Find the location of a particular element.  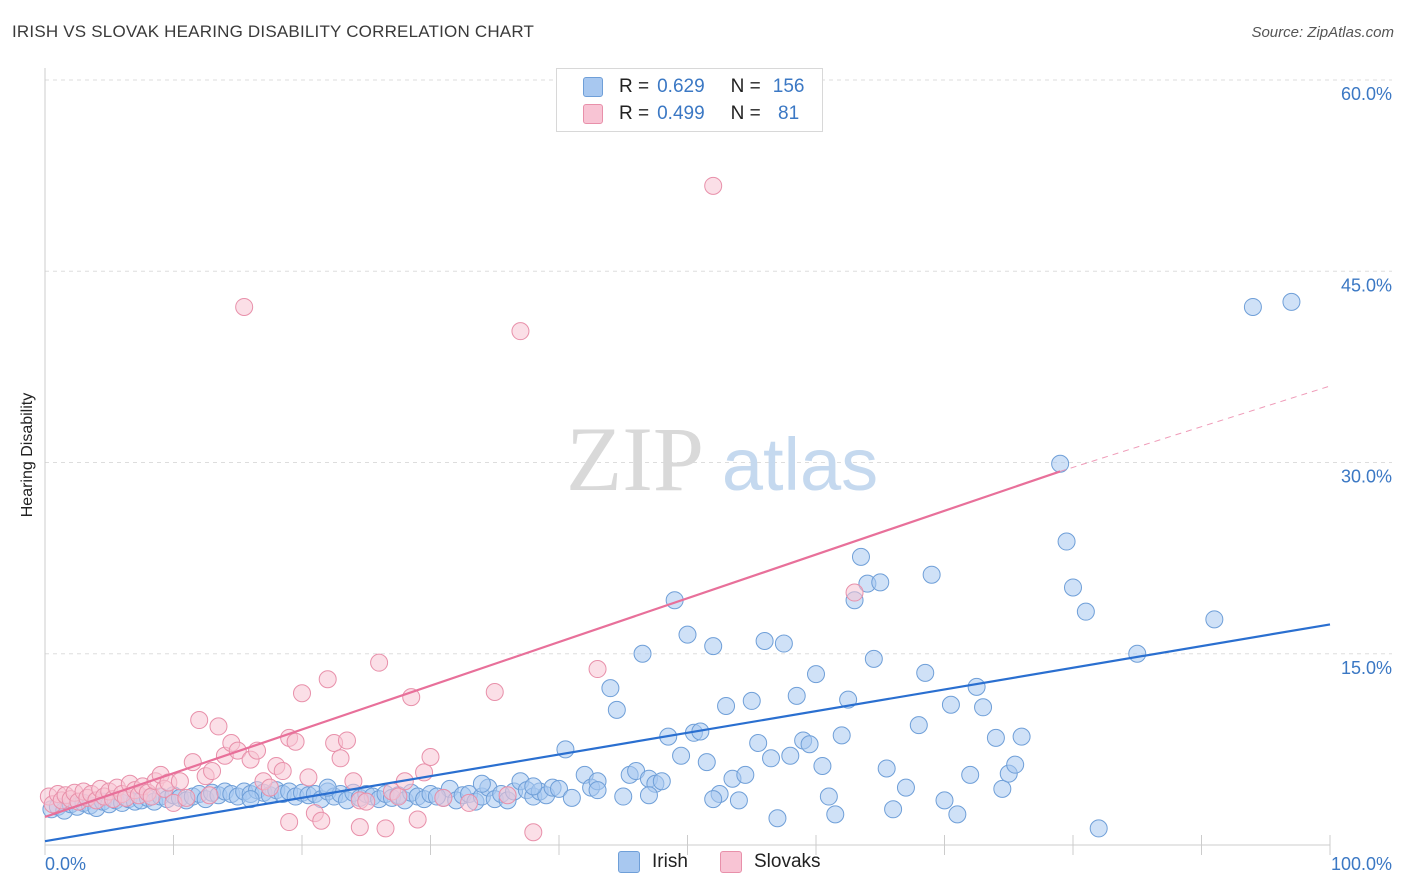

correlation-legend: R = 0.629 N = 156 R = 0.499 N = 81 is located at coordinates (689, 100).